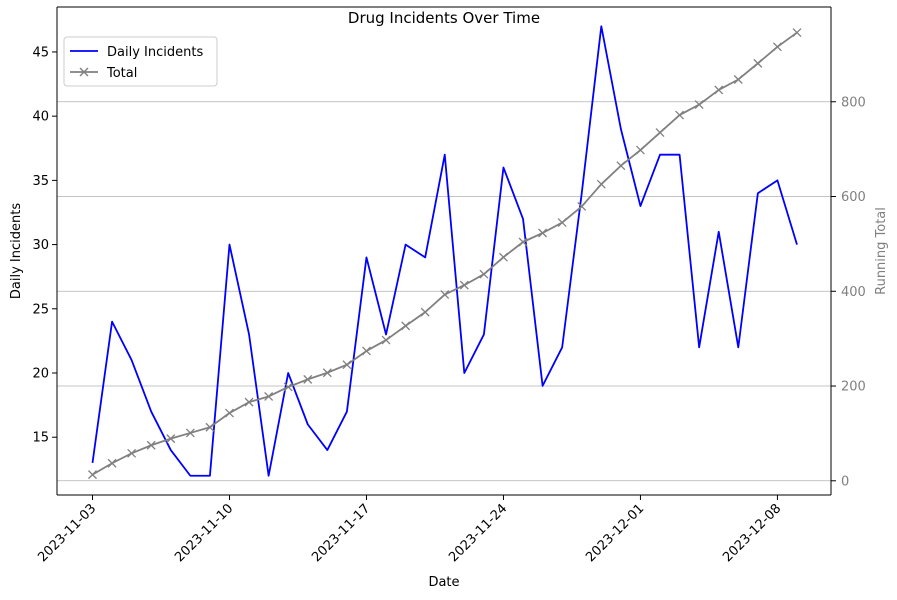  I want to click on x-tick-label: 2023-11-24, so click(478, 533).